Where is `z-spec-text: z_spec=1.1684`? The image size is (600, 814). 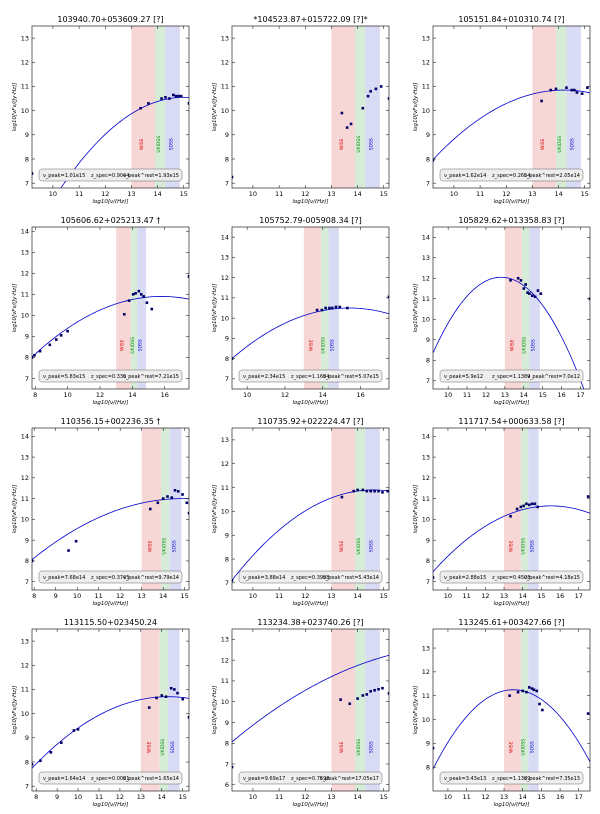
z-spec-text: z_spec=1.1684 is located at coordinates (310, 377).